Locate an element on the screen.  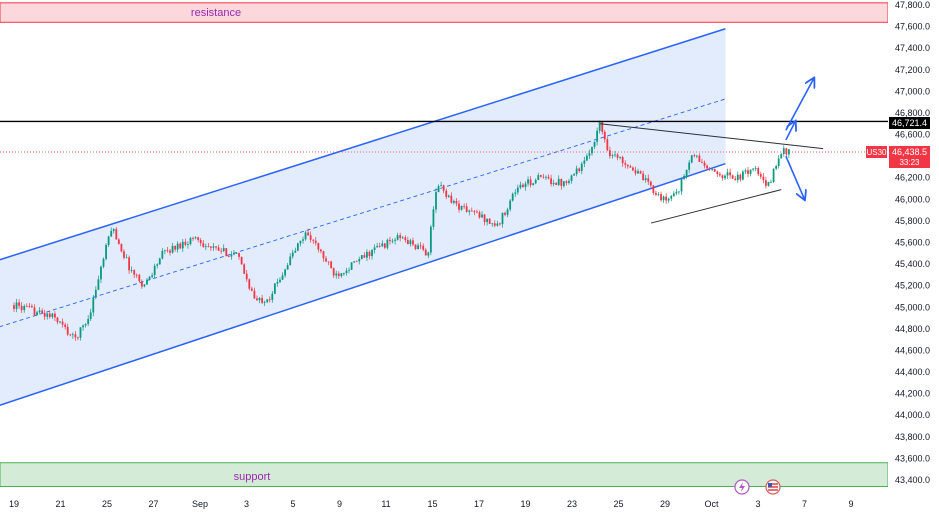
x-tick-label: 25 is located at coordinates (107, 504).